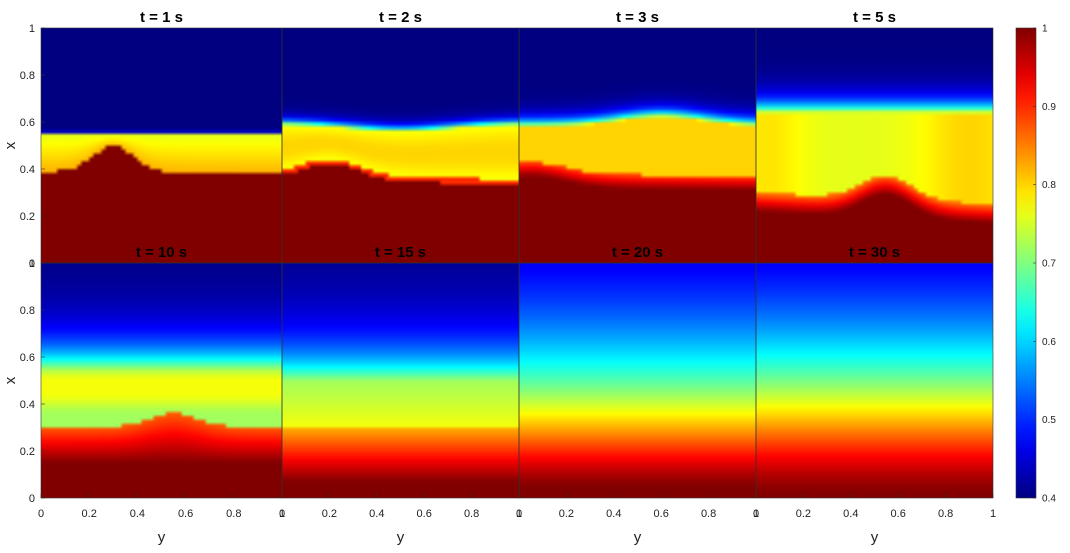 This screenshot has height=553, width=1070. What do you see at coordinates (637, 17) in the screenshot?
I see `panel-title-3: t = 3 s` at bounding box center [637, 17].